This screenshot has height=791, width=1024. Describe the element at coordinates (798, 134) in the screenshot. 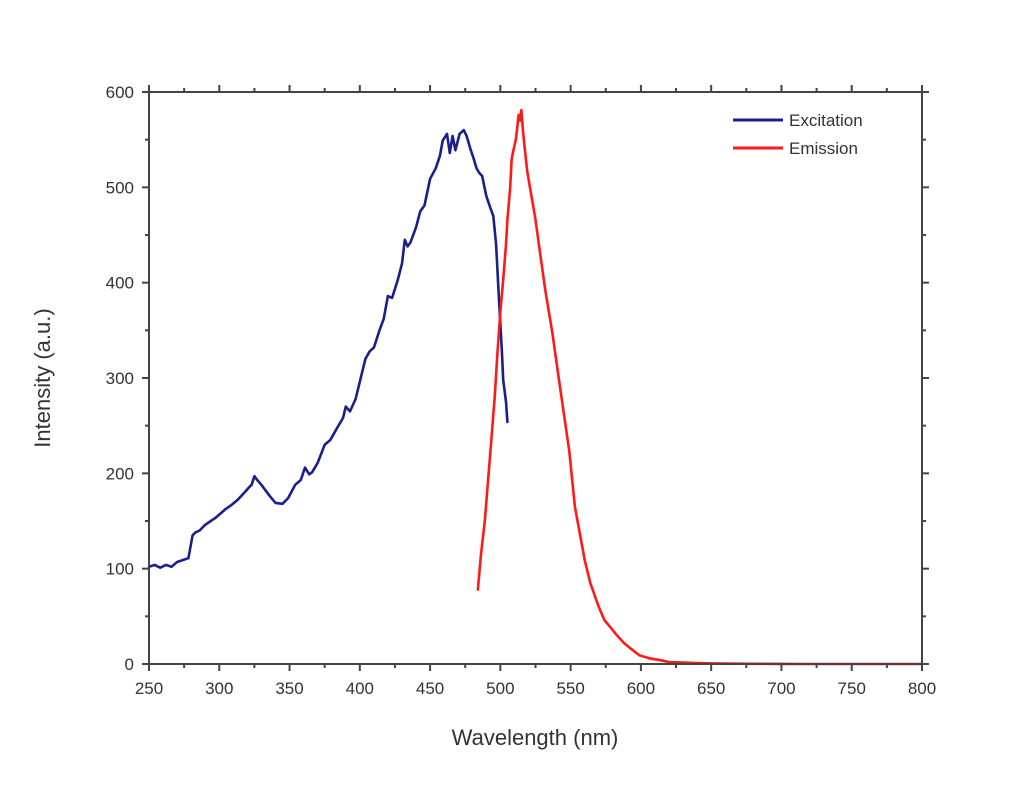

I see `legend: Excitation Emission` at that location.